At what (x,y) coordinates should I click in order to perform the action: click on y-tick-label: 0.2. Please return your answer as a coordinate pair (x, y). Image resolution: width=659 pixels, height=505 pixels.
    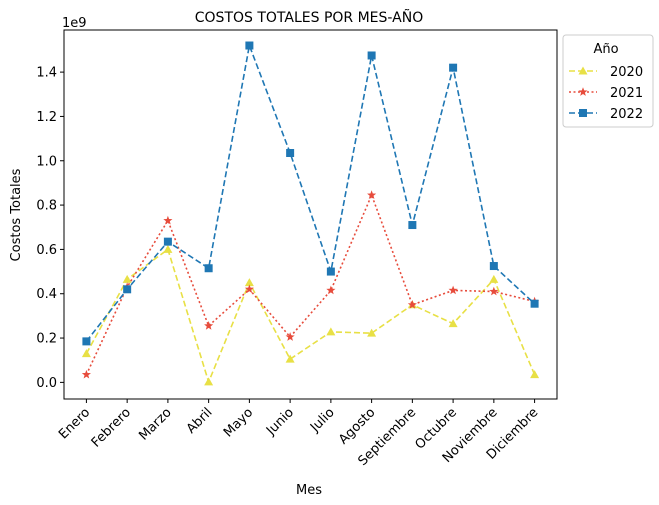
    Looking at the image, I should click on (46, 339).